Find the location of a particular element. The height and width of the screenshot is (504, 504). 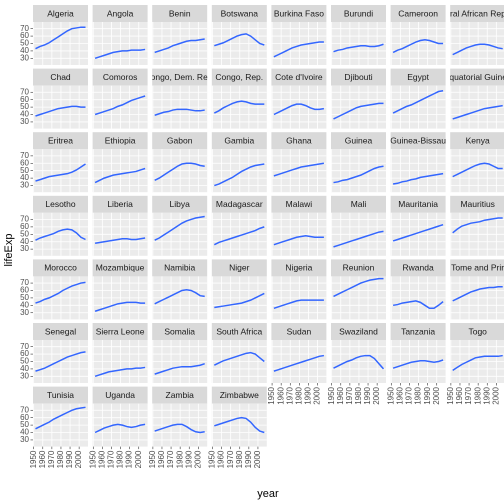

facet-label: Nigeria is located at coordinates (298, 268).